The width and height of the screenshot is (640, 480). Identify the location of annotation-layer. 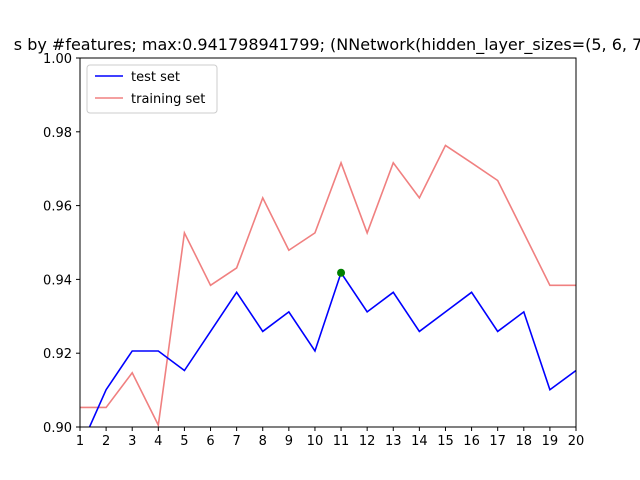
(341, 272).